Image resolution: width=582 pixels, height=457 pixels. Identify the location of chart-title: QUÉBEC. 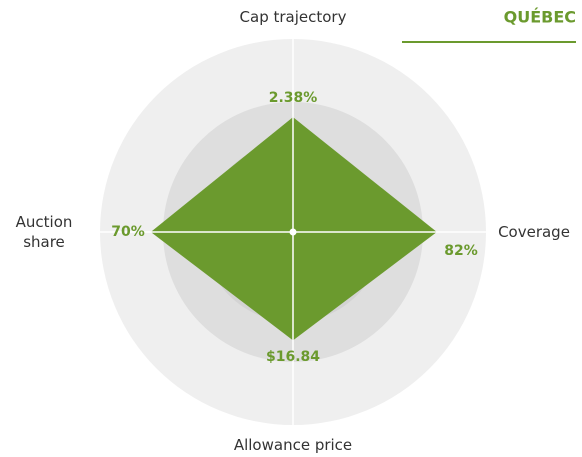
(540, 17).